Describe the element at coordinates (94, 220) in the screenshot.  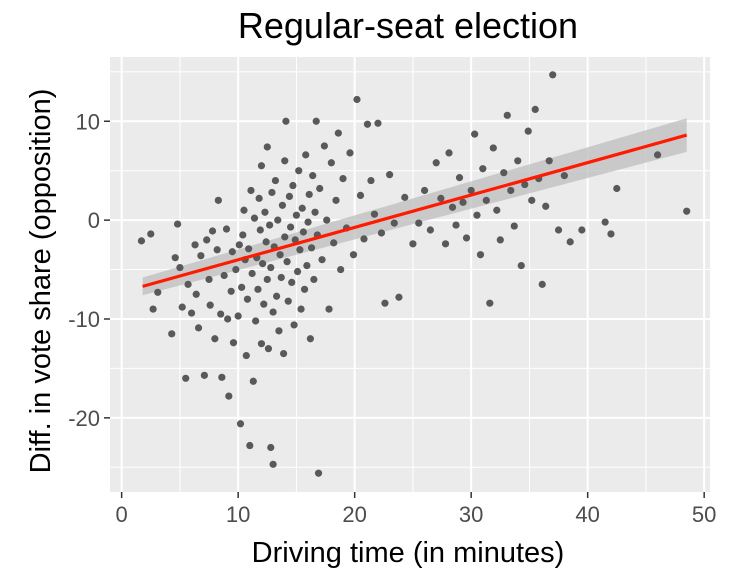
I see `y-tick-label: 0` at that location.